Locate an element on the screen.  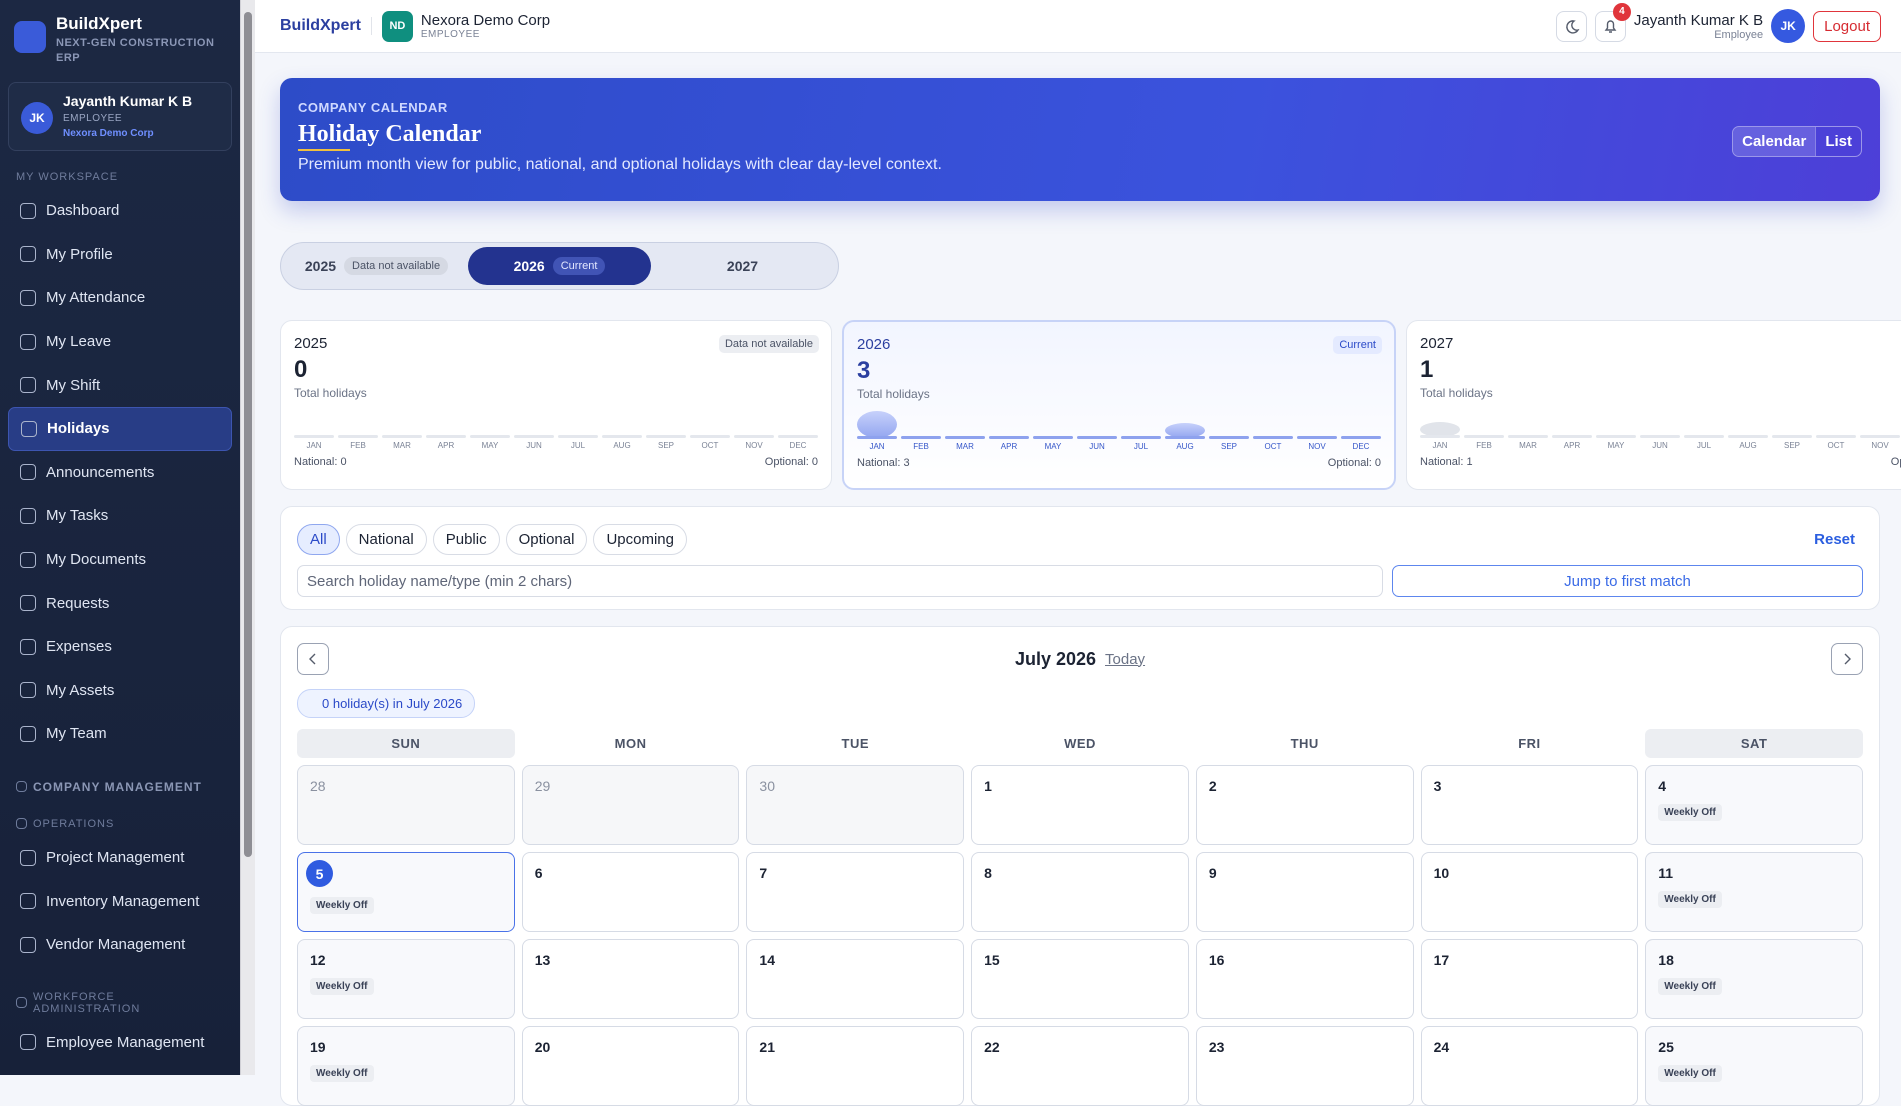
nav-label: Announcements is located at coordinates (100, 472).